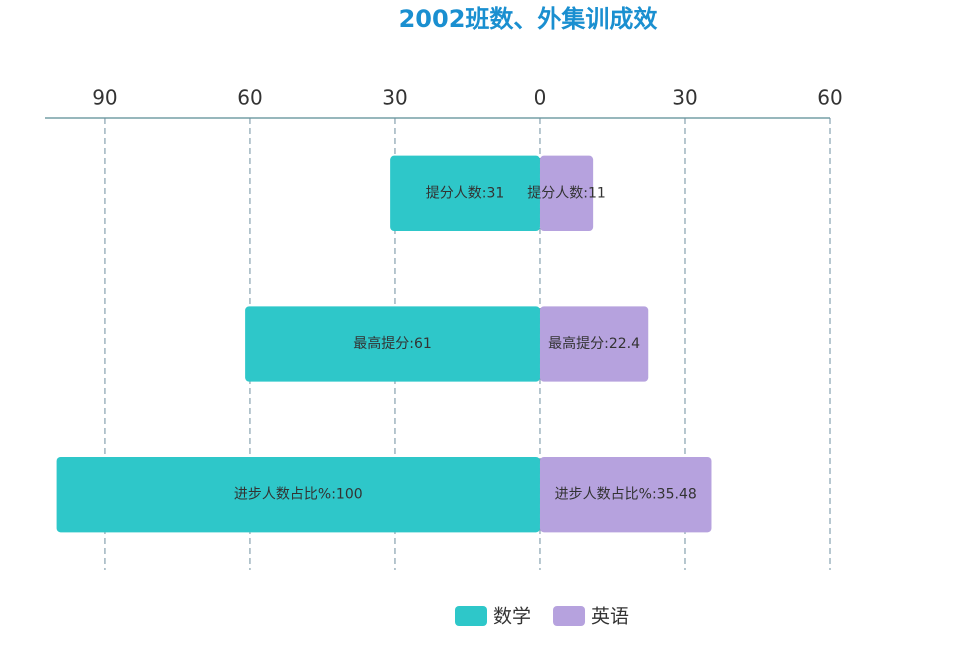  I want to click on data-label: 进步人数占比%:35.48, so click(626, 495).